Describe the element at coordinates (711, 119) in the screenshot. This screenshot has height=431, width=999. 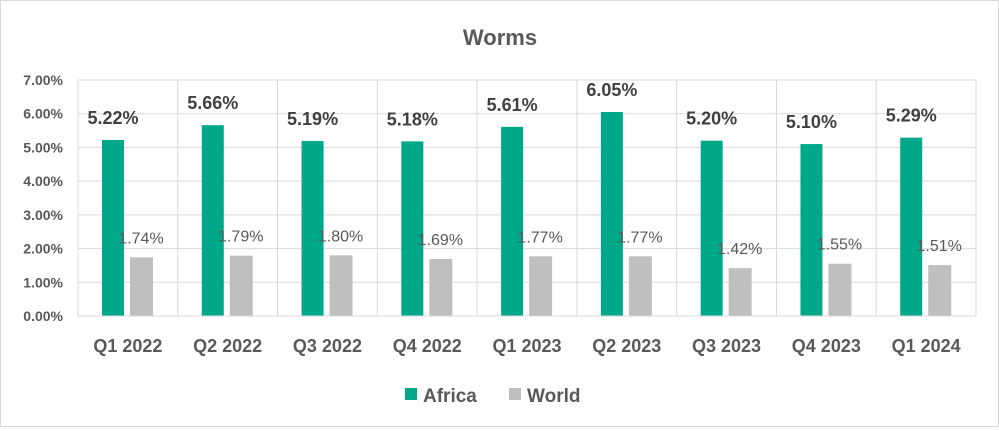
I see `data-label-africa: 5.20%` at that location.